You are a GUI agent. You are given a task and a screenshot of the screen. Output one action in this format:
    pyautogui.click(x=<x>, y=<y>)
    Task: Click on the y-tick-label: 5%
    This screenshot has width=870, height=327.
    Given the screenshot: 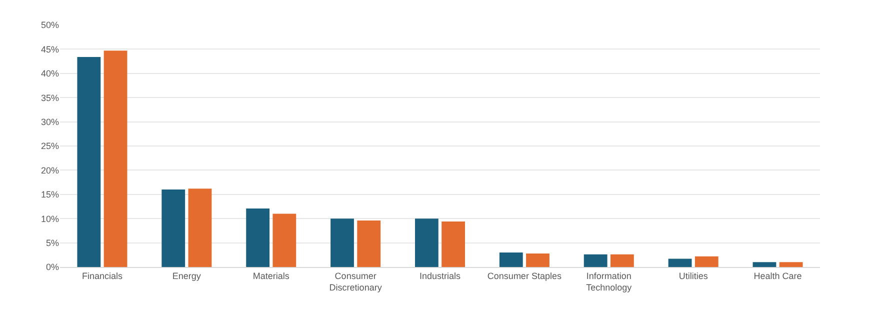 What is the action you would take?
    pyautogui.click(x=52, y=243)
    